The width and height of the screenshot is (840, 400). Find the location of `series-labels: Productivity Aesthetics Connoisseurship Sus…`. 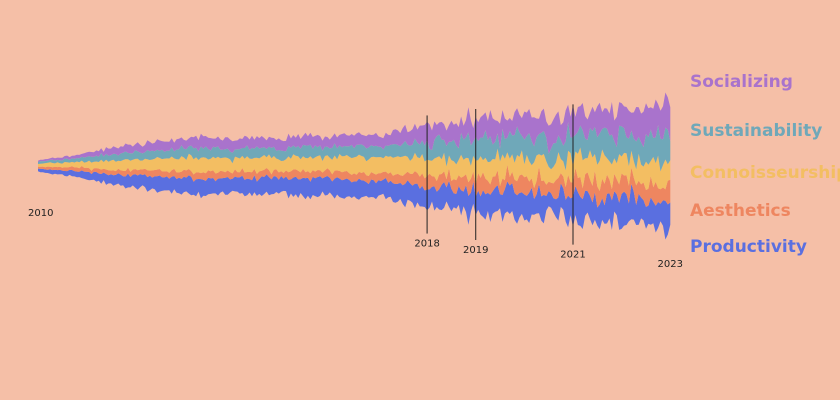

series-labels: Productivity Aesthetics Connoisseurship Sus… is located at coordinates (765, 164).